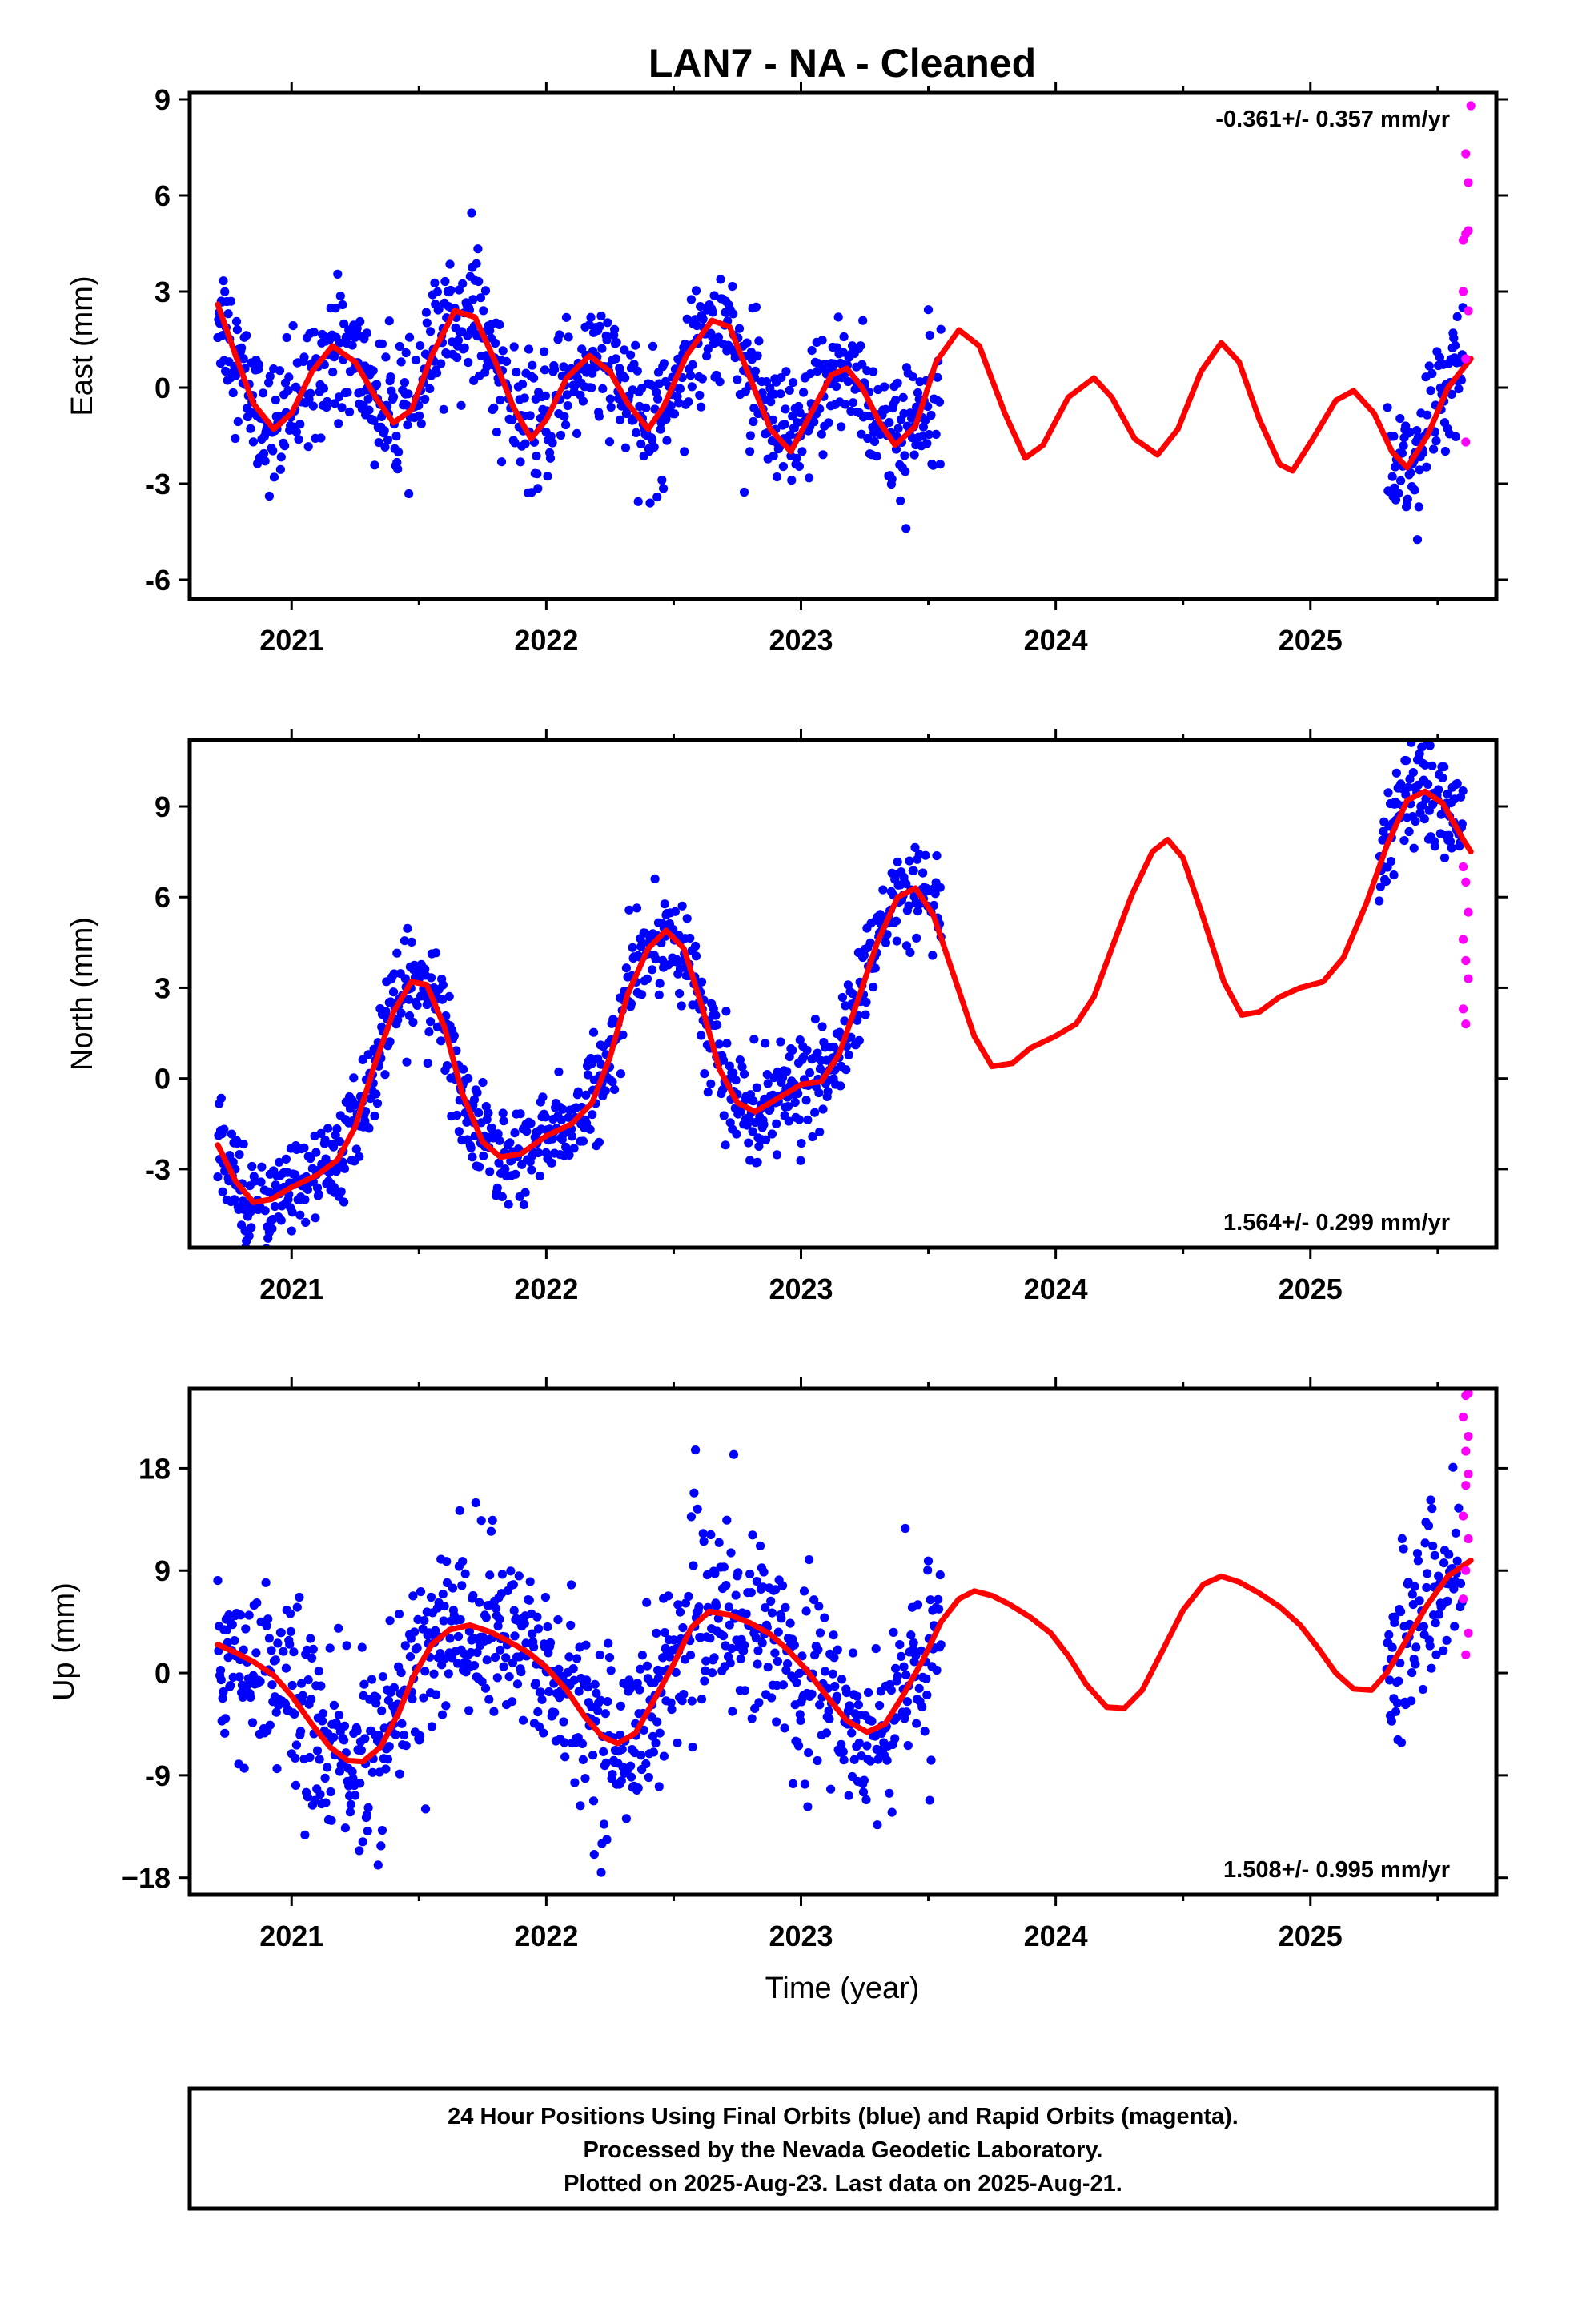  Describe the element at coordinates (1056, 1289) in the screenshot. I see `north-x-tick-label: 2024` at that location.